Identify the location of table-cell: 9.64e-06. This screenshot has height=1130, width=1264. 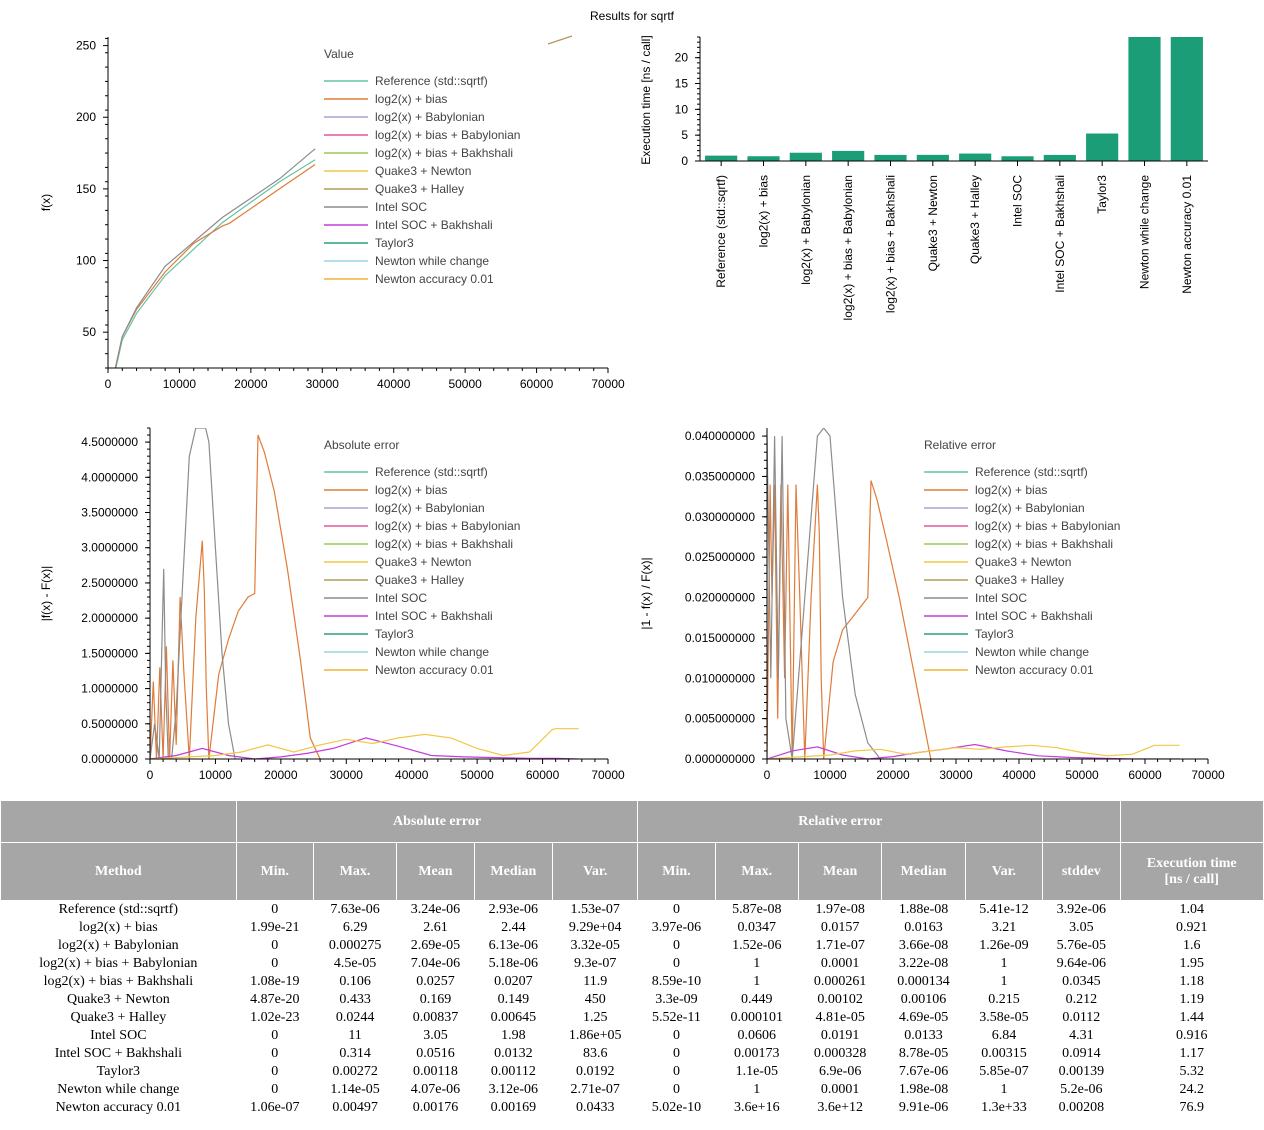
(1081, 963).